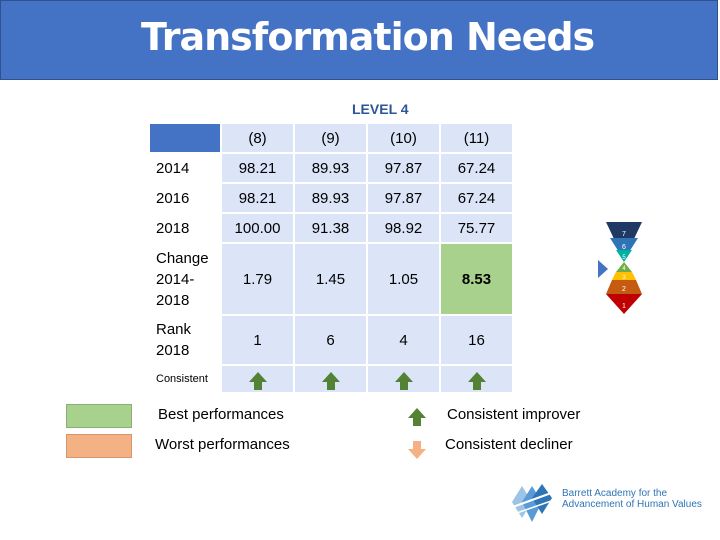 The width and height of the screenshot is (720, 540). Describe the element at coordinates (632, 504) in the screenshot. I see `logo-line: Advancement of Human Values` at that location.